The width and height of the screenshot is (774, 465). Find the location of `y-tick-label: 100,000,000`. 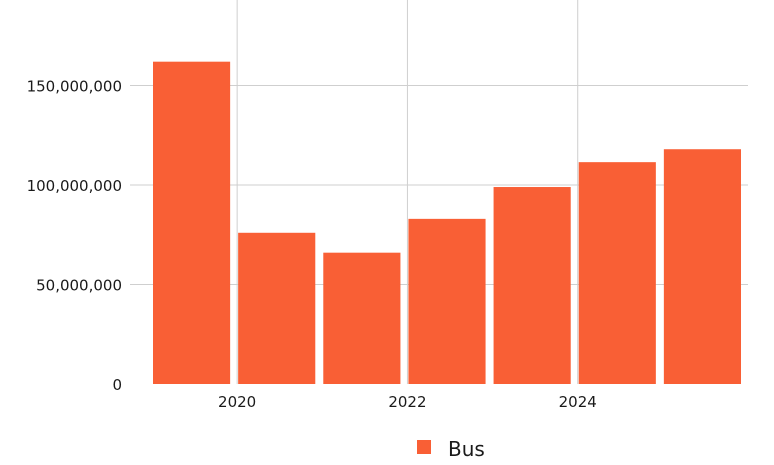

y-tick-label: 100,000,000 is located at coordinates (74, 186).